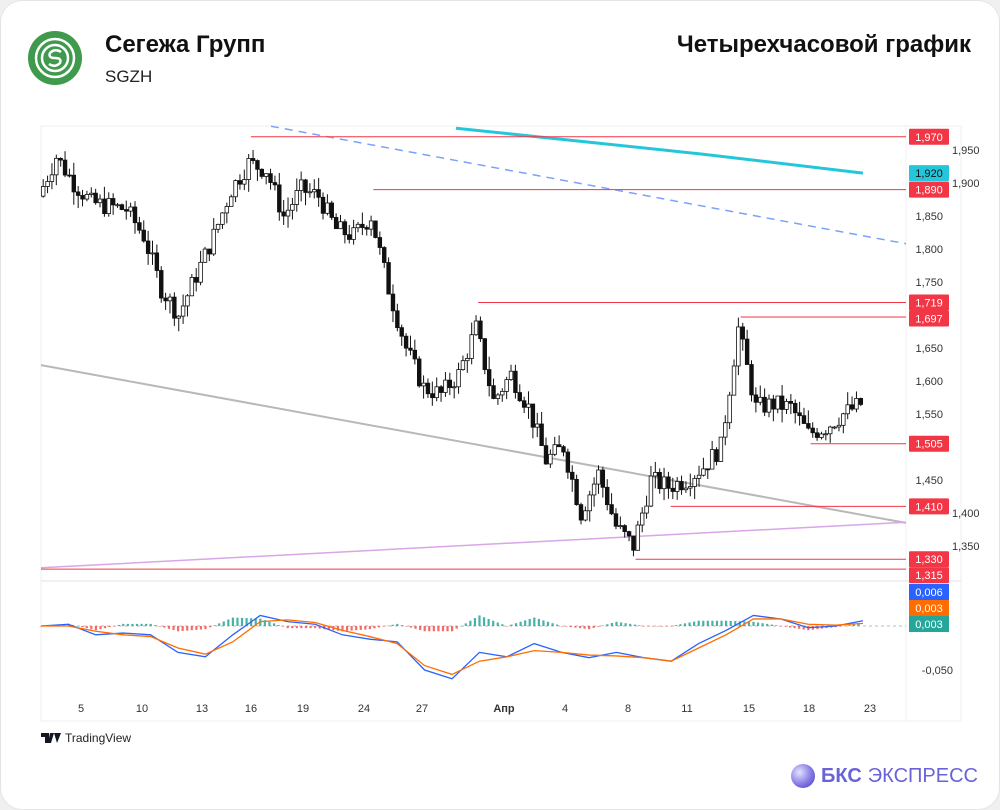 The height and width of the screenshot is (810, 1000). What do you see at coordinates (929, 560) in the screenshot?
I see `level-label: 1,330` at bounding box center [929, 560].